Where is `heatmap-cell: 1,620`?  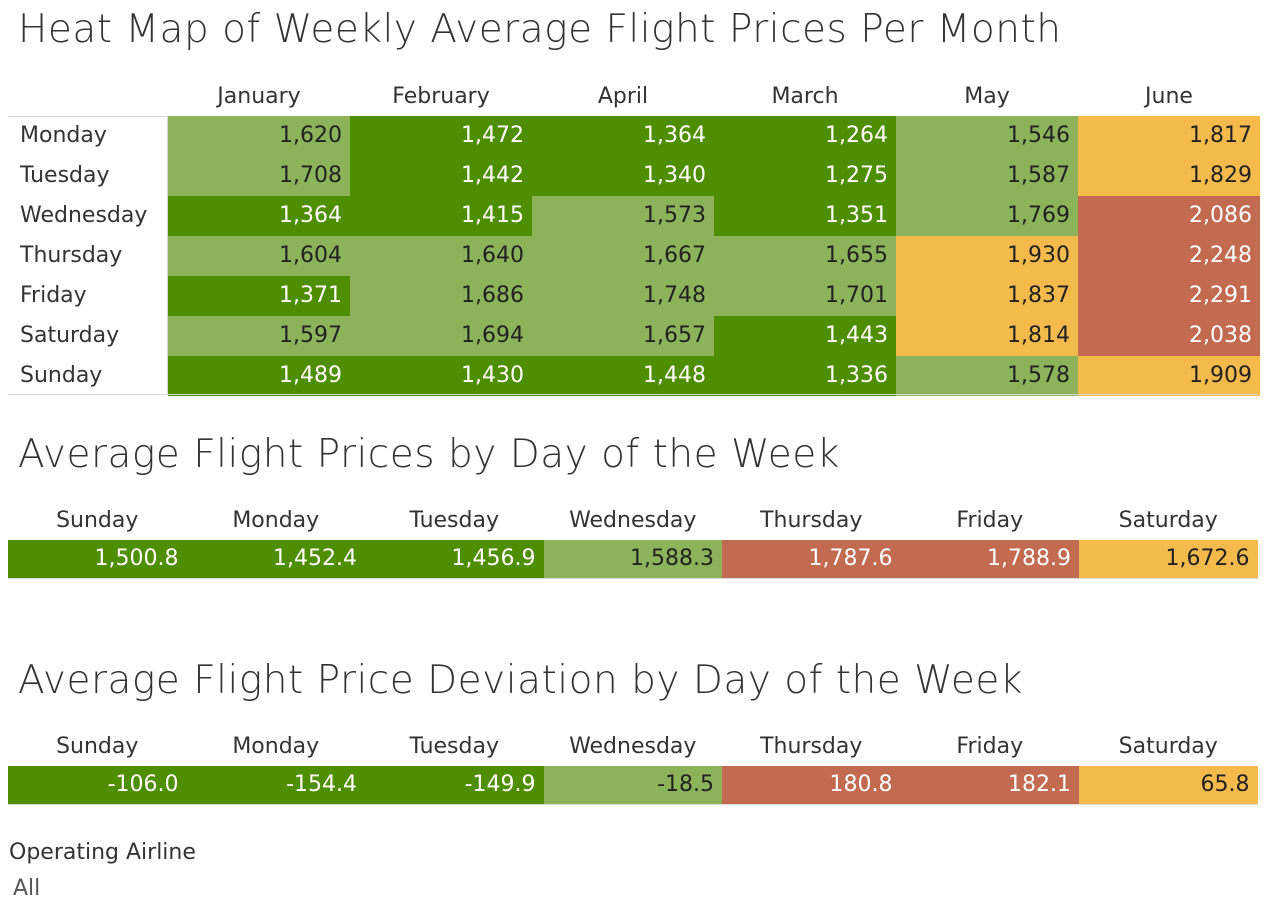
heatmap-cell: 1,620 is located at coordinates (259, 136).